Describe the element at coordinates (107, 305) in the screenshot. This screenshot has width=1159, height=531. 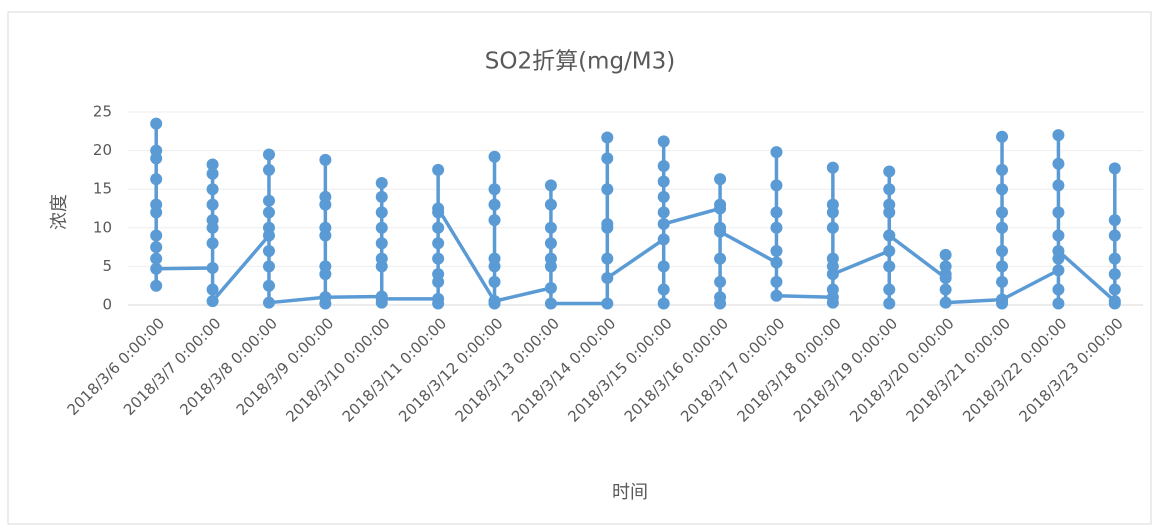
I see `y-tick-label: 0` at that location.